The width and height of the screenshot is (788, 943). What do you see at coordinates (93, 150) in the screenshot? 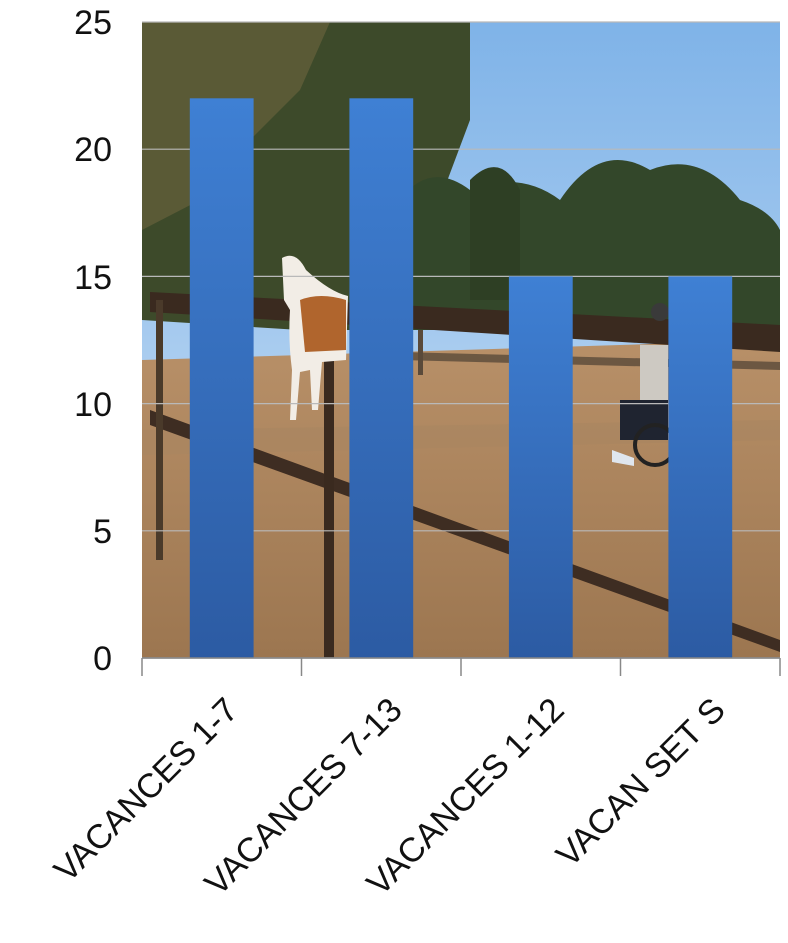
I see `y-tick-label: 20` at bounding box center [93, 150].